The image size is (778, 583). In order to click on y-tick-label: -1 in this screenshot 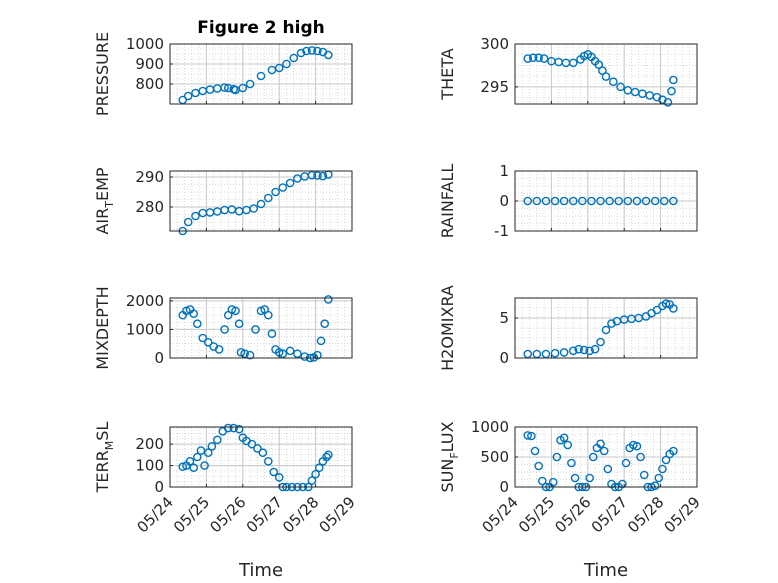, I will do `click(501, 231)`.